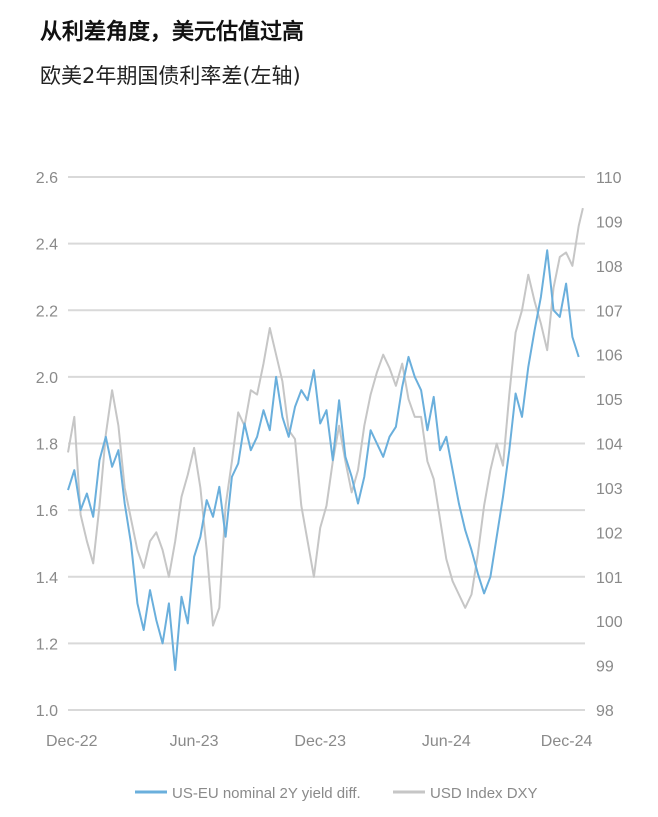 The width and height of the screenshot is (658, 817). I want to click on right-axis-tick-label: 106, so click(609, 356).